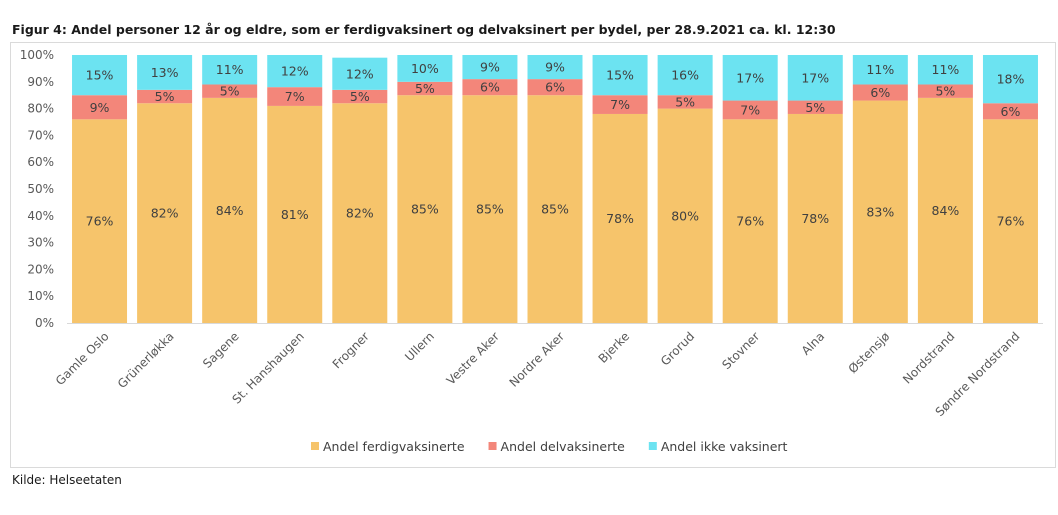 The height and width of the screenshot is (515, 1058). Describe the element at coordinates (869, 352) in the screenshot. I see `x-tick-label: Østensjø` at that location.